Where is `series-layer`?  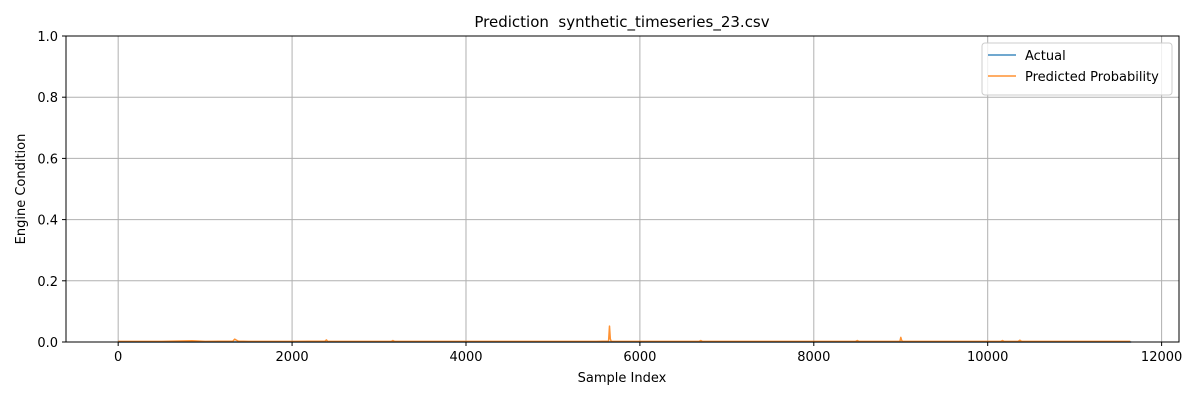 series-layer is located at coordinates (625, 334).